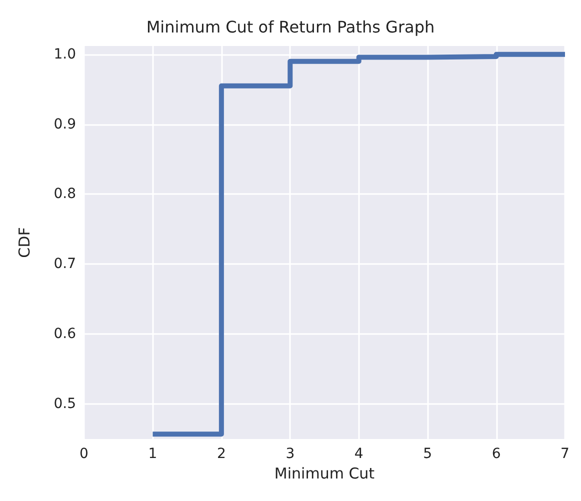  Describe the element at coordinates (359, 454) in the screenshot. I see `x-tick-label: 4` at that location.